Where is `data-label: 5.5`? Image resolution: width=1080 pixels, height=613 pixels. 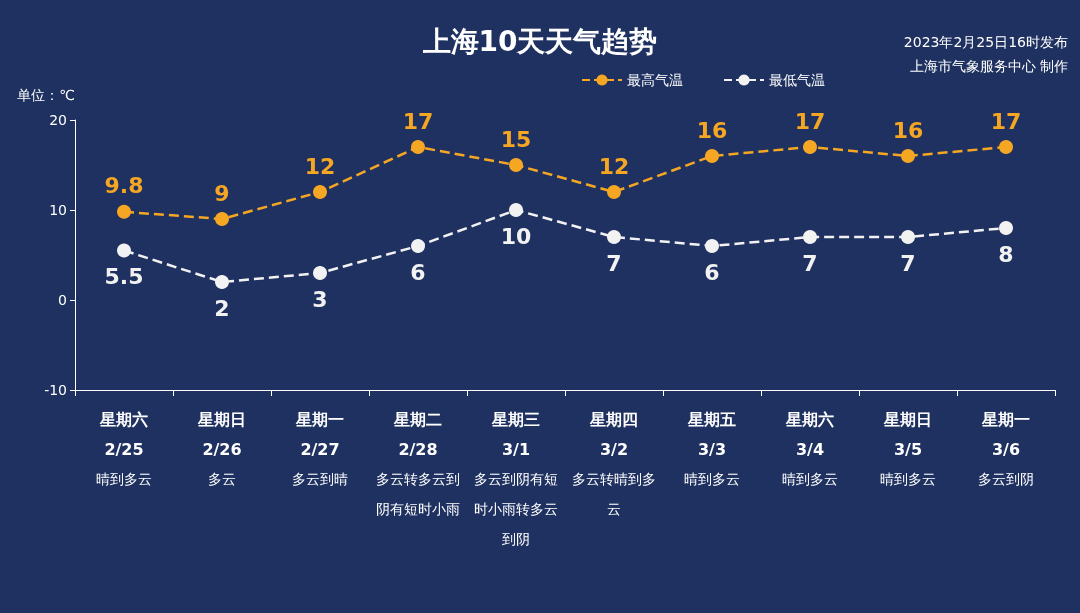 data-label: 5.5 is located at coordinates (124, 276).